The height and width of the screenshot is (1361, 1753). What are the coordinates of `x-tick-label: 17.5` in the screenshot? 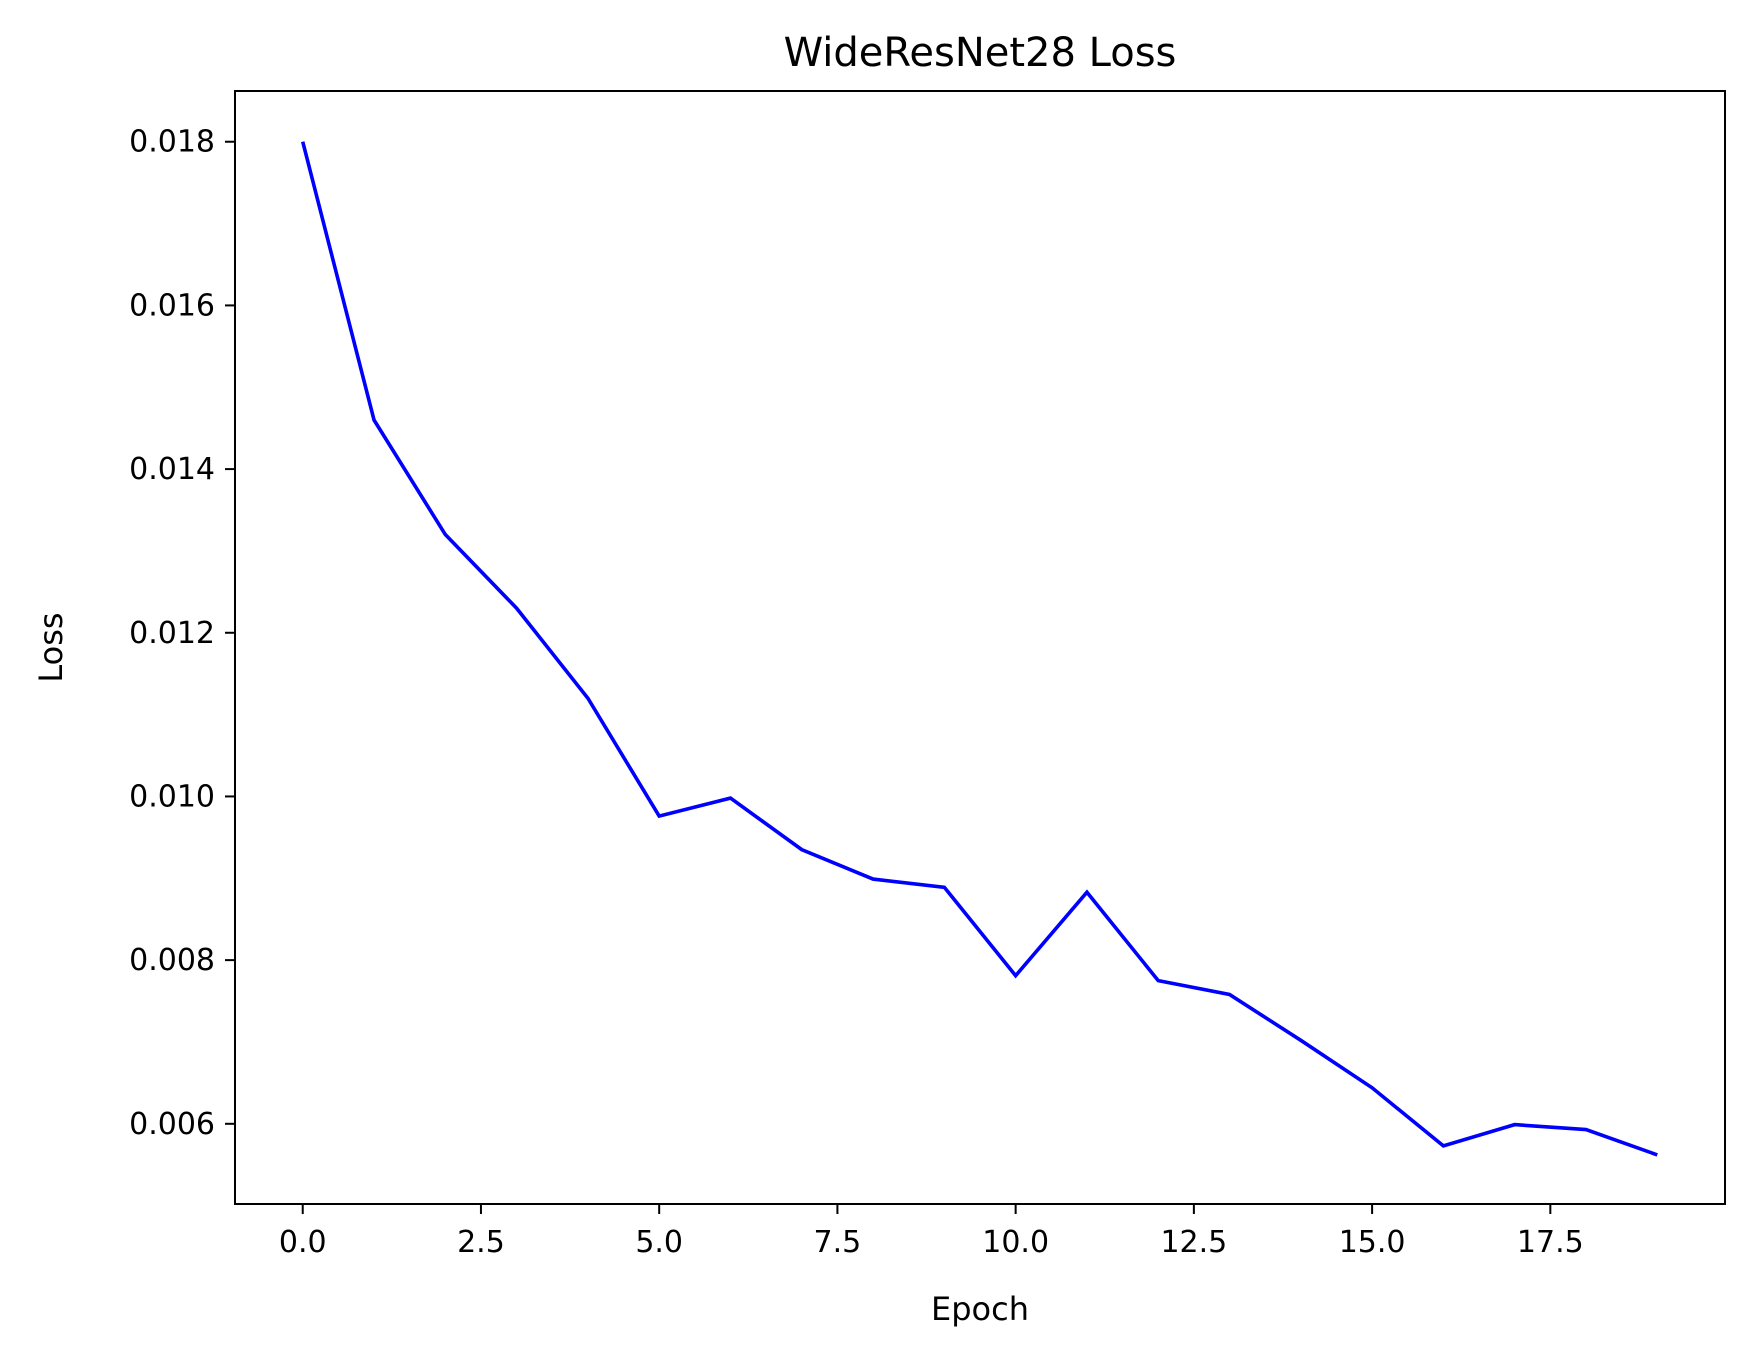 It's located at (1550, 1242).